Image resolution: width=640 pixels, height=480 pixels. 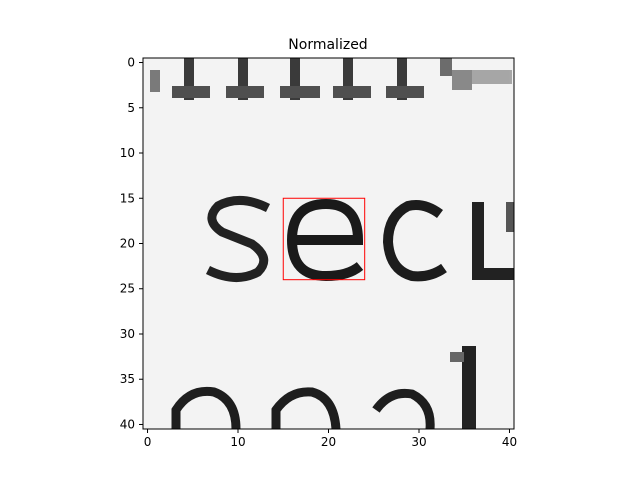 I want to click on y-tick-label: 15, so click(x=127, y=198).